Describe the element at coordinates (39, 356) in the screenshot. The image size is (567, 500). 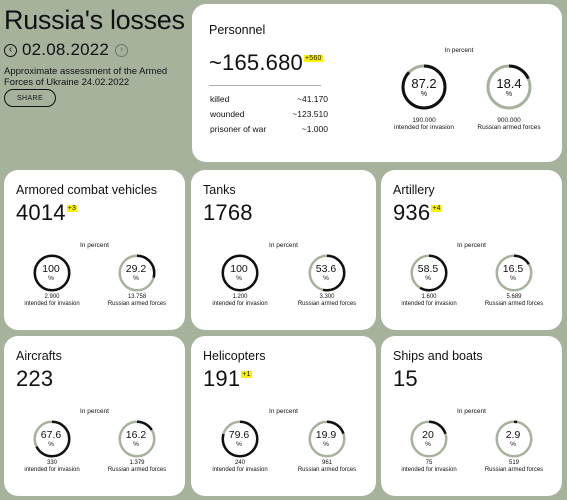
I see `card-title: Aircrafts` at that location.